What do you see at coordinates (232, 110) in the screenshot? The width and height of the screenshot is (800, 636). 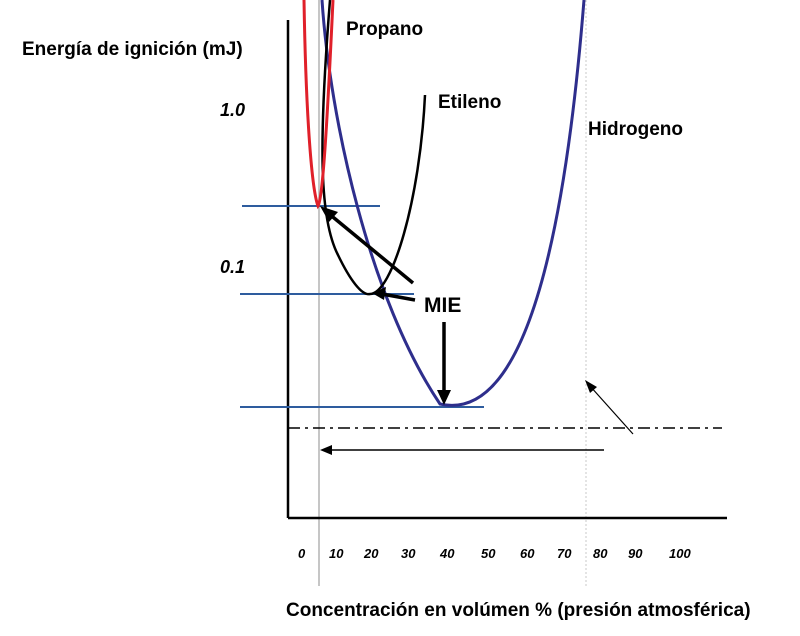 I see `y-tick-label-1: 1.0` at bounding box center [232, 110].